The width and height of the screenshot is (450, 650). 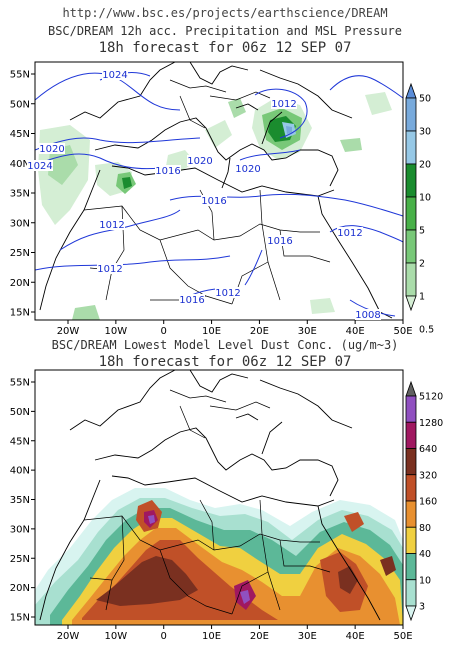 I want to click on colorbar-label: 640, so click(x=428, y=449).